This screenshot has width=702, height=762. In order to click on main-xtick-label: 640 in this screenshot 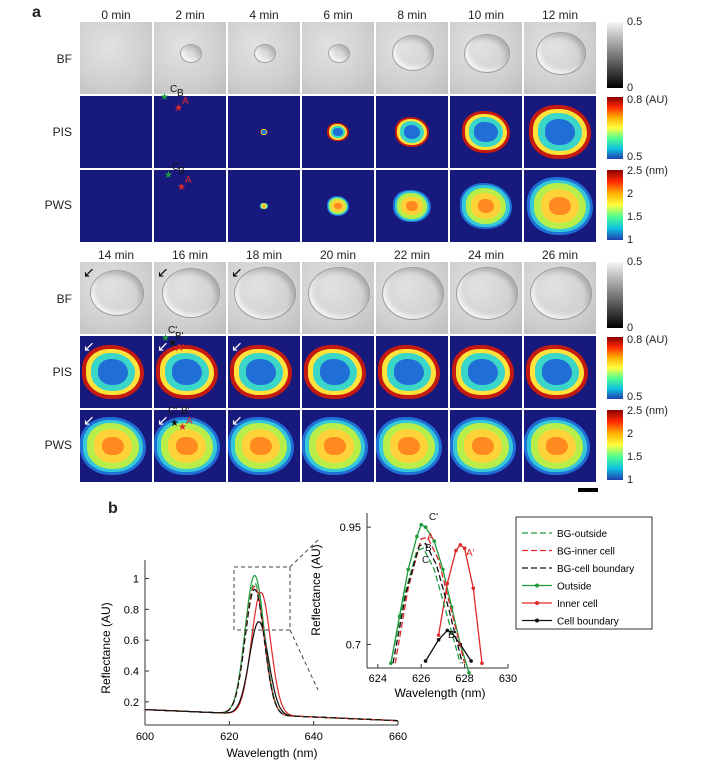, I will do `click(313, 737)`.